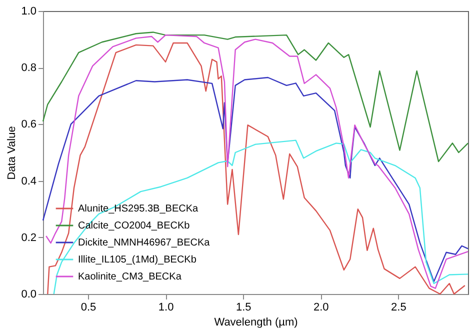 This screenshot has width=474, height=332. What do you see at coordinates (28, 181) in the screenshot?
I see `y-tick-label: 0.4` at bounding box center [28, 181].